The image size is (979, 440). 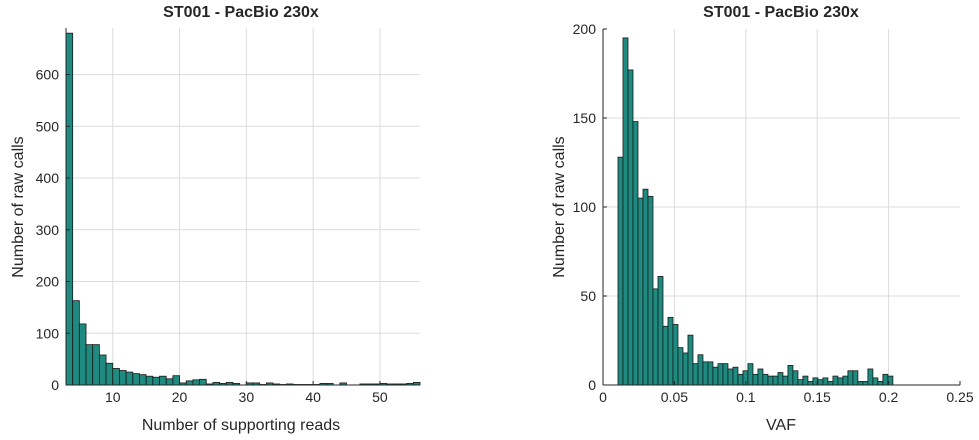 What do you see at coordinates (889, 397) in the screenshot?
I see `x-tick-label: 0.2` at bounding box center [889, 397].